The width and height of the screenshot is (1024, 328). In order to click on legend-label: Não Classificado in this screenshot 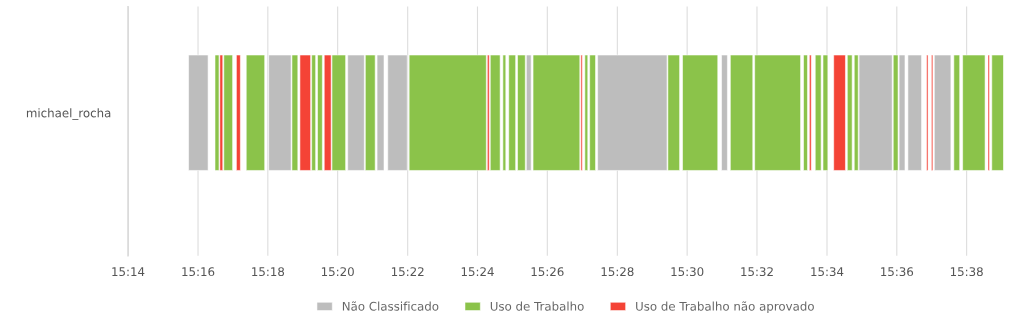, I will do `click(390, 306)`.